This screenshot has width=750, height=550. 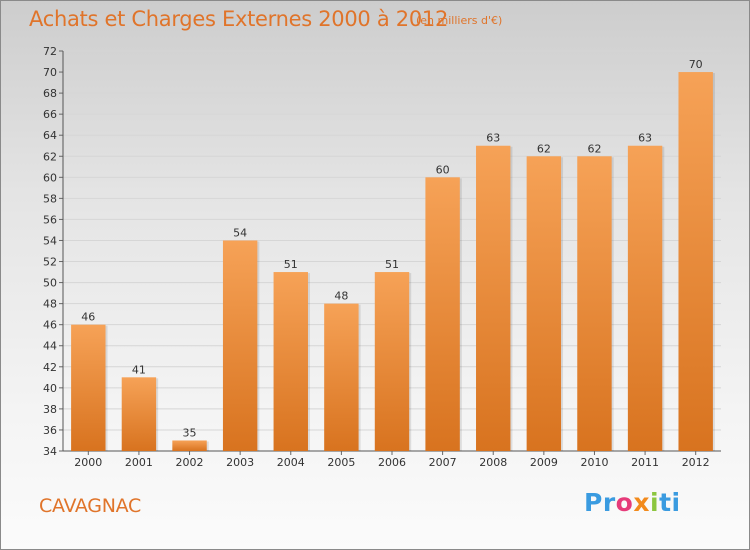 What do you see at coordinates (341, 296) in the screenshot?
I see `data-label: 48` at bounding box center [341, 296].